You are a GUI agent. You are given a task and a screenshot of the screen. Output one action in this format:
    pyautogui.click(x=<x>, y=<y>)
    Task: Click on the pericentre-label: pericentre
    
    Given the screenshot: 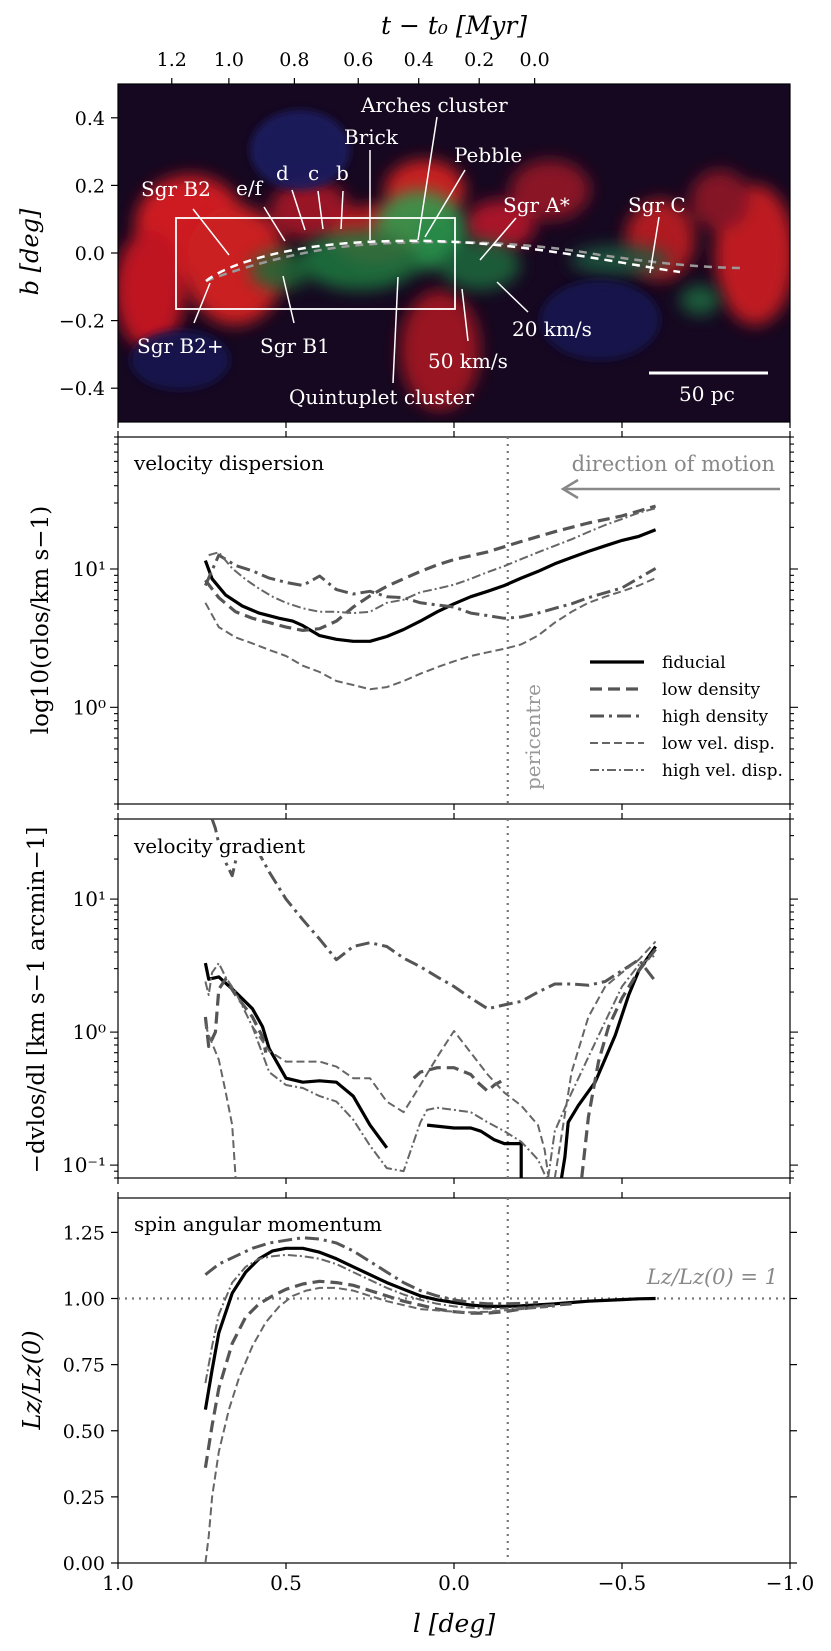 What is the action you would take?
    pyautogui.click(x=533, y=737)
    